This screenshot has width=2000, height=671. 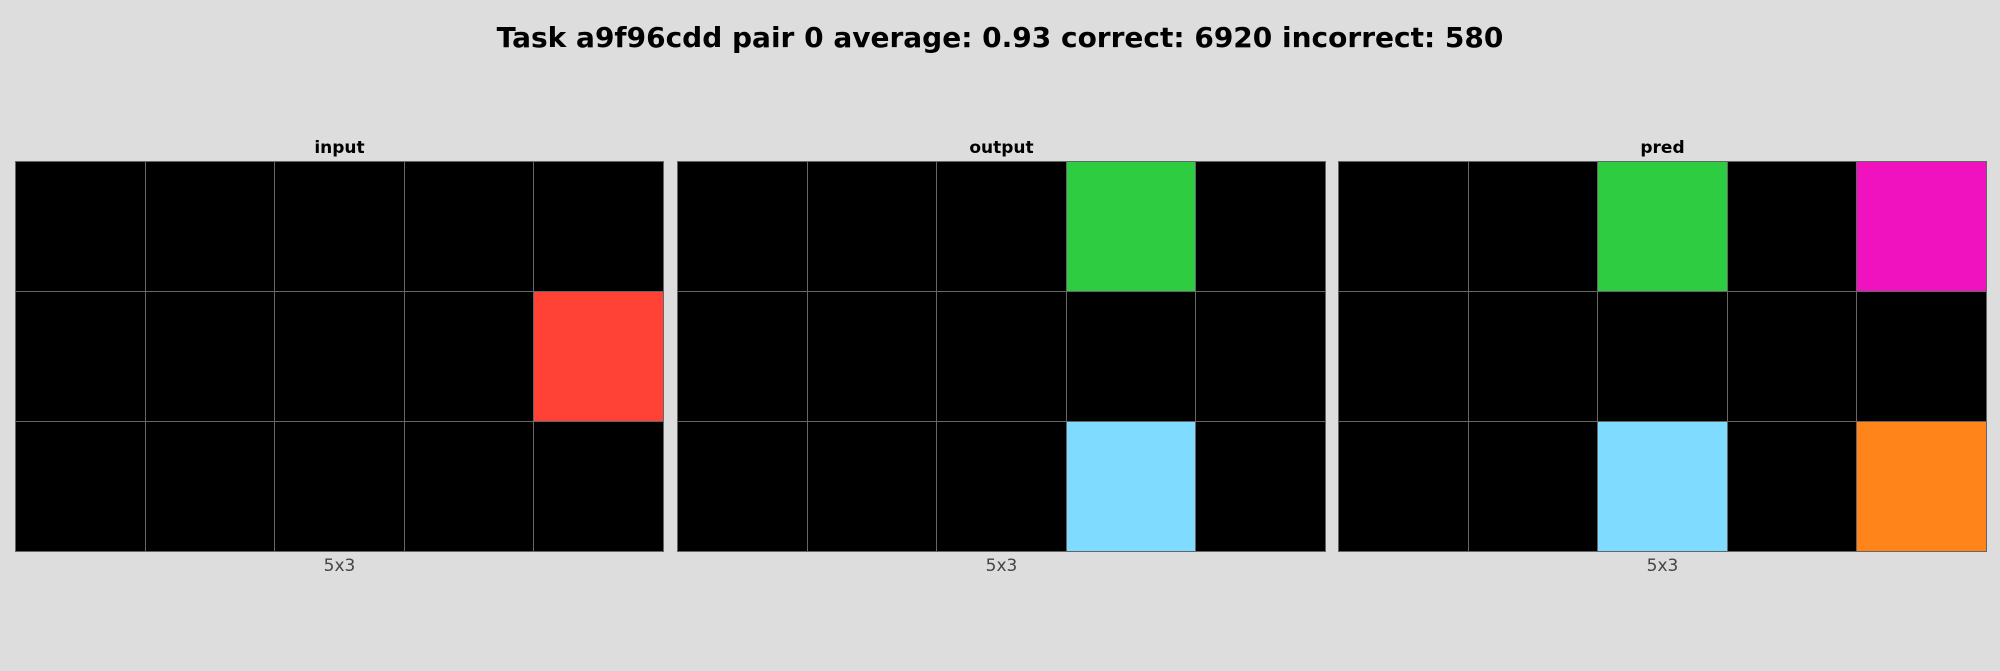 I want to click on panel-title: pred, so click(x=1662, y=148).